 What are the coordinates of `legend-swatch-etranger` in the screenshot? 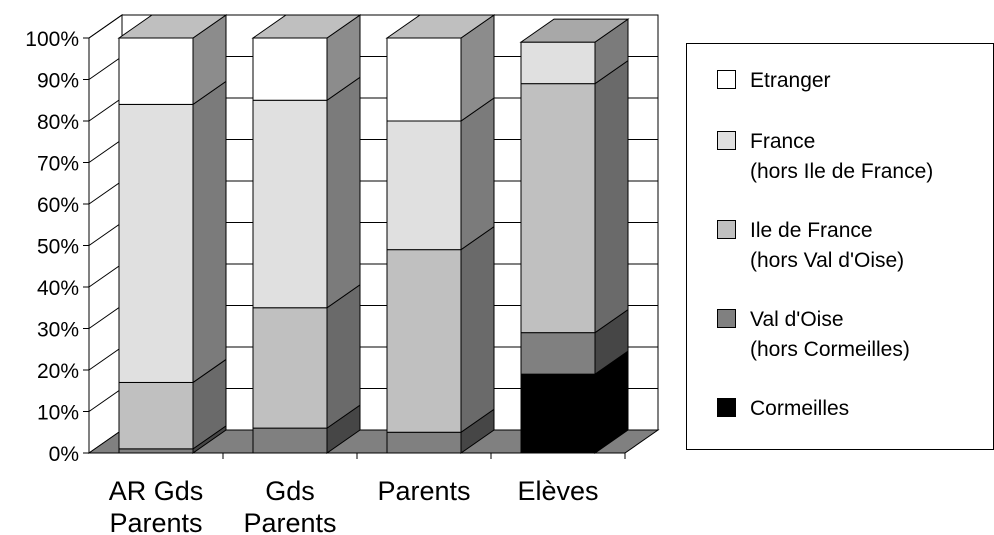 It's located at (726, 79).